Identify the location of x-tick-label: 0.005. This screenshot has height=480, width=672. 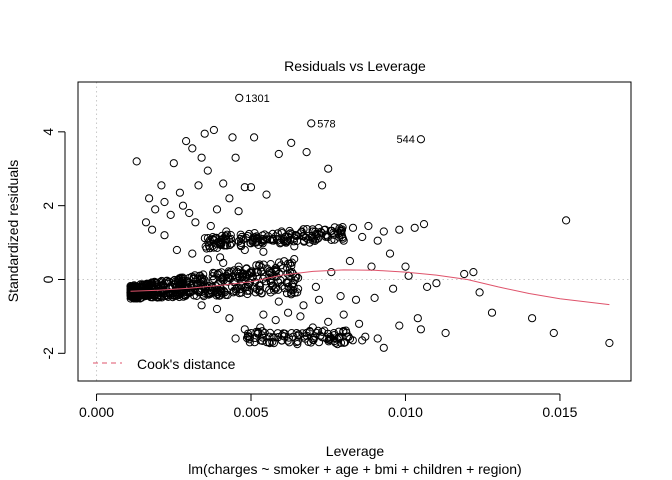
(250, 412).